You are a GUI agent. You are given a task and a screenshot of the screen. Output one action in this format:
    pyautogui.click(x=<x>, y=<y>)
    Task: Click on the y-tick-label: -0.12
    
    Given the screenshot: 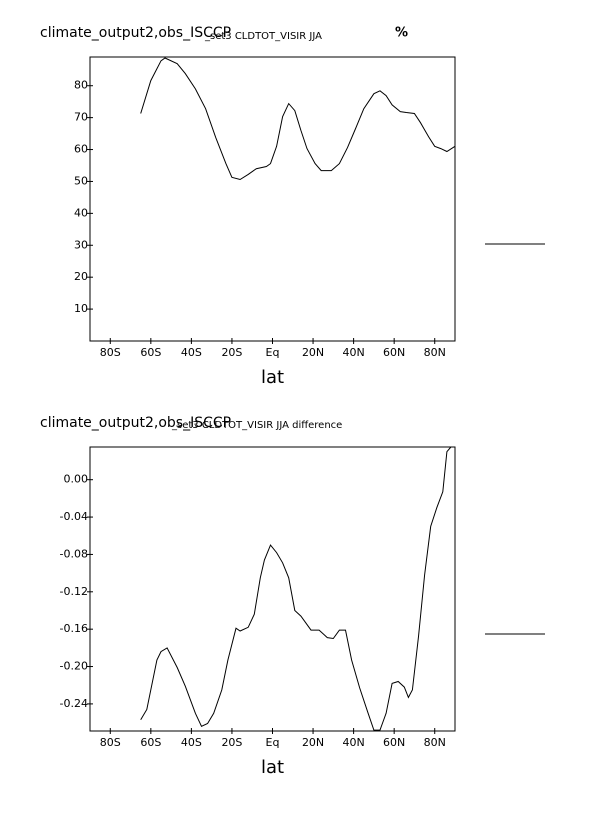 What is the action you would take?
    pyautogui.click(x=74, y=591)
    